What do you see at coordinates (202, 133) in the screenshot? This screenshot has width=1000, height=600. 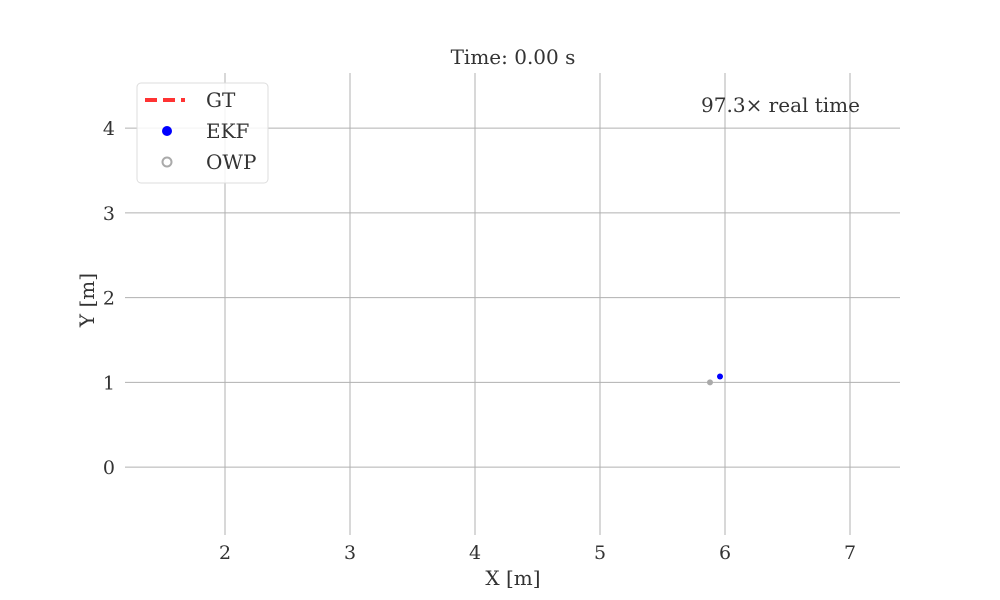 I see `legend: GT EKF OWP` at bounding box center [202, 133].